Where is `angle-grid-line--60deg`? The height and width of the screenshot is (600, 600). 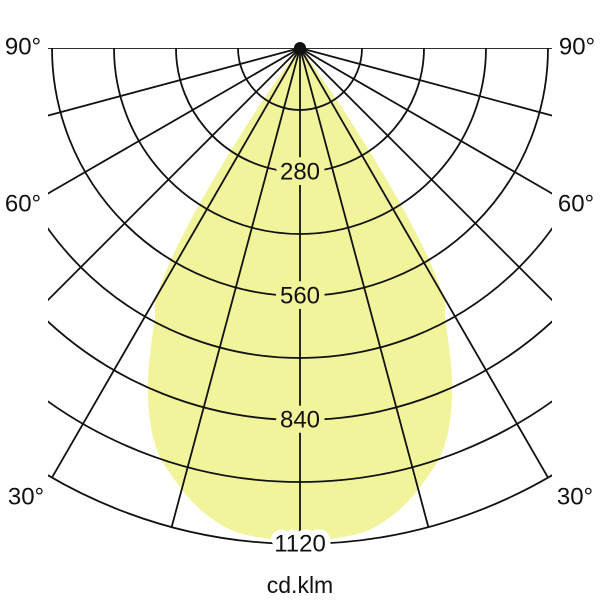 angle-grid-line--60deg is located at coordinates (174, 121).